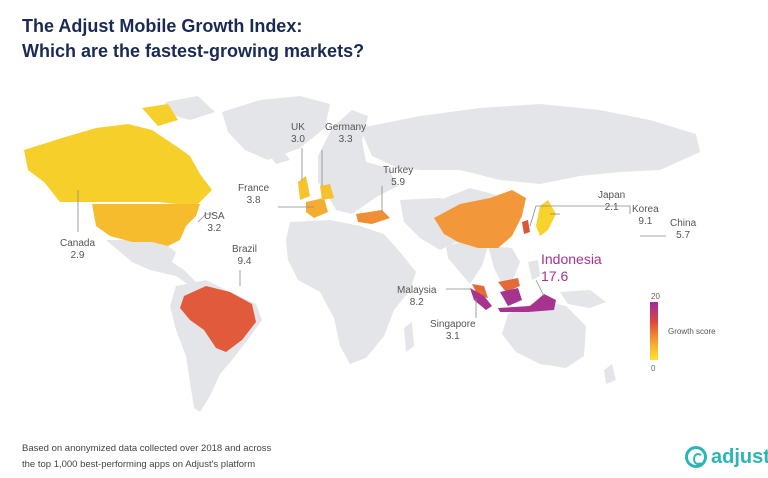  What do you see at coordinates (683, 223) in the screenshot?
I see `label-china-name: China` at bounding box center [683, 223].